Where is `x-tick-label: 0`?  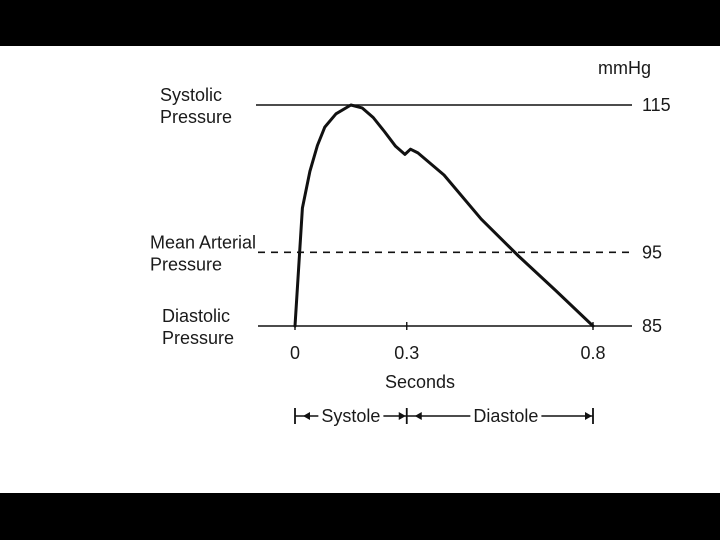
x-tick-label: 0 is located at coordinates (295, 353).